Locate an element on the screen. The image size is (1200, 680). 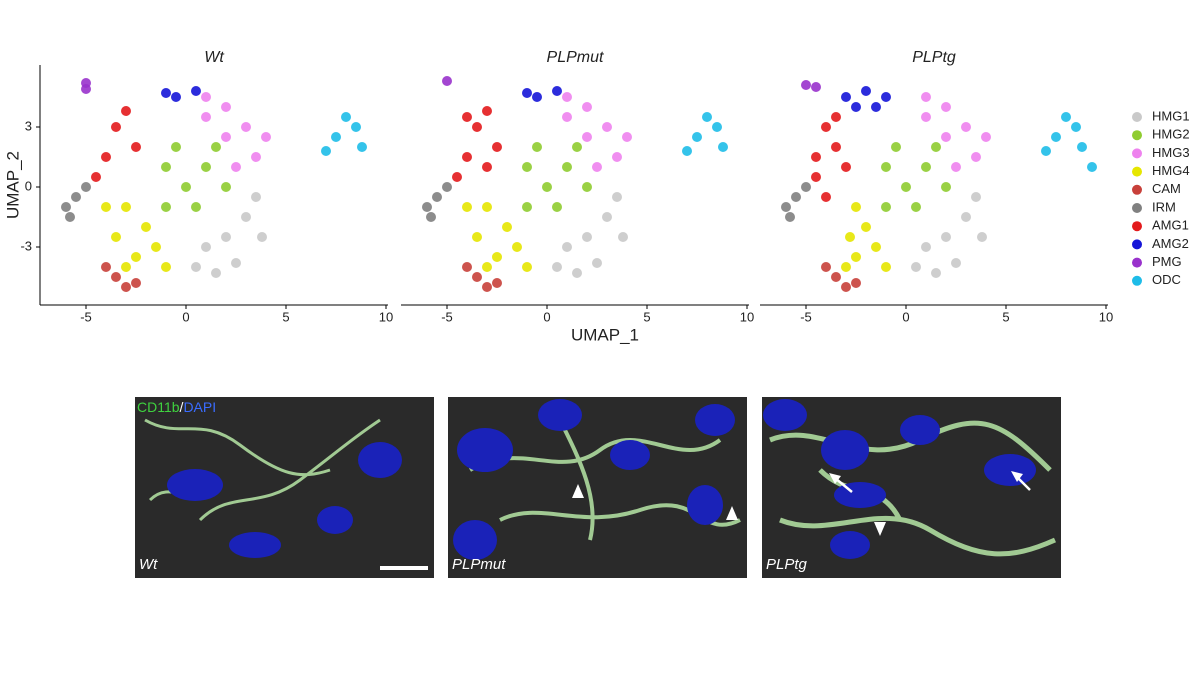
panel-title: Wt is located at coordinates (214, 57).